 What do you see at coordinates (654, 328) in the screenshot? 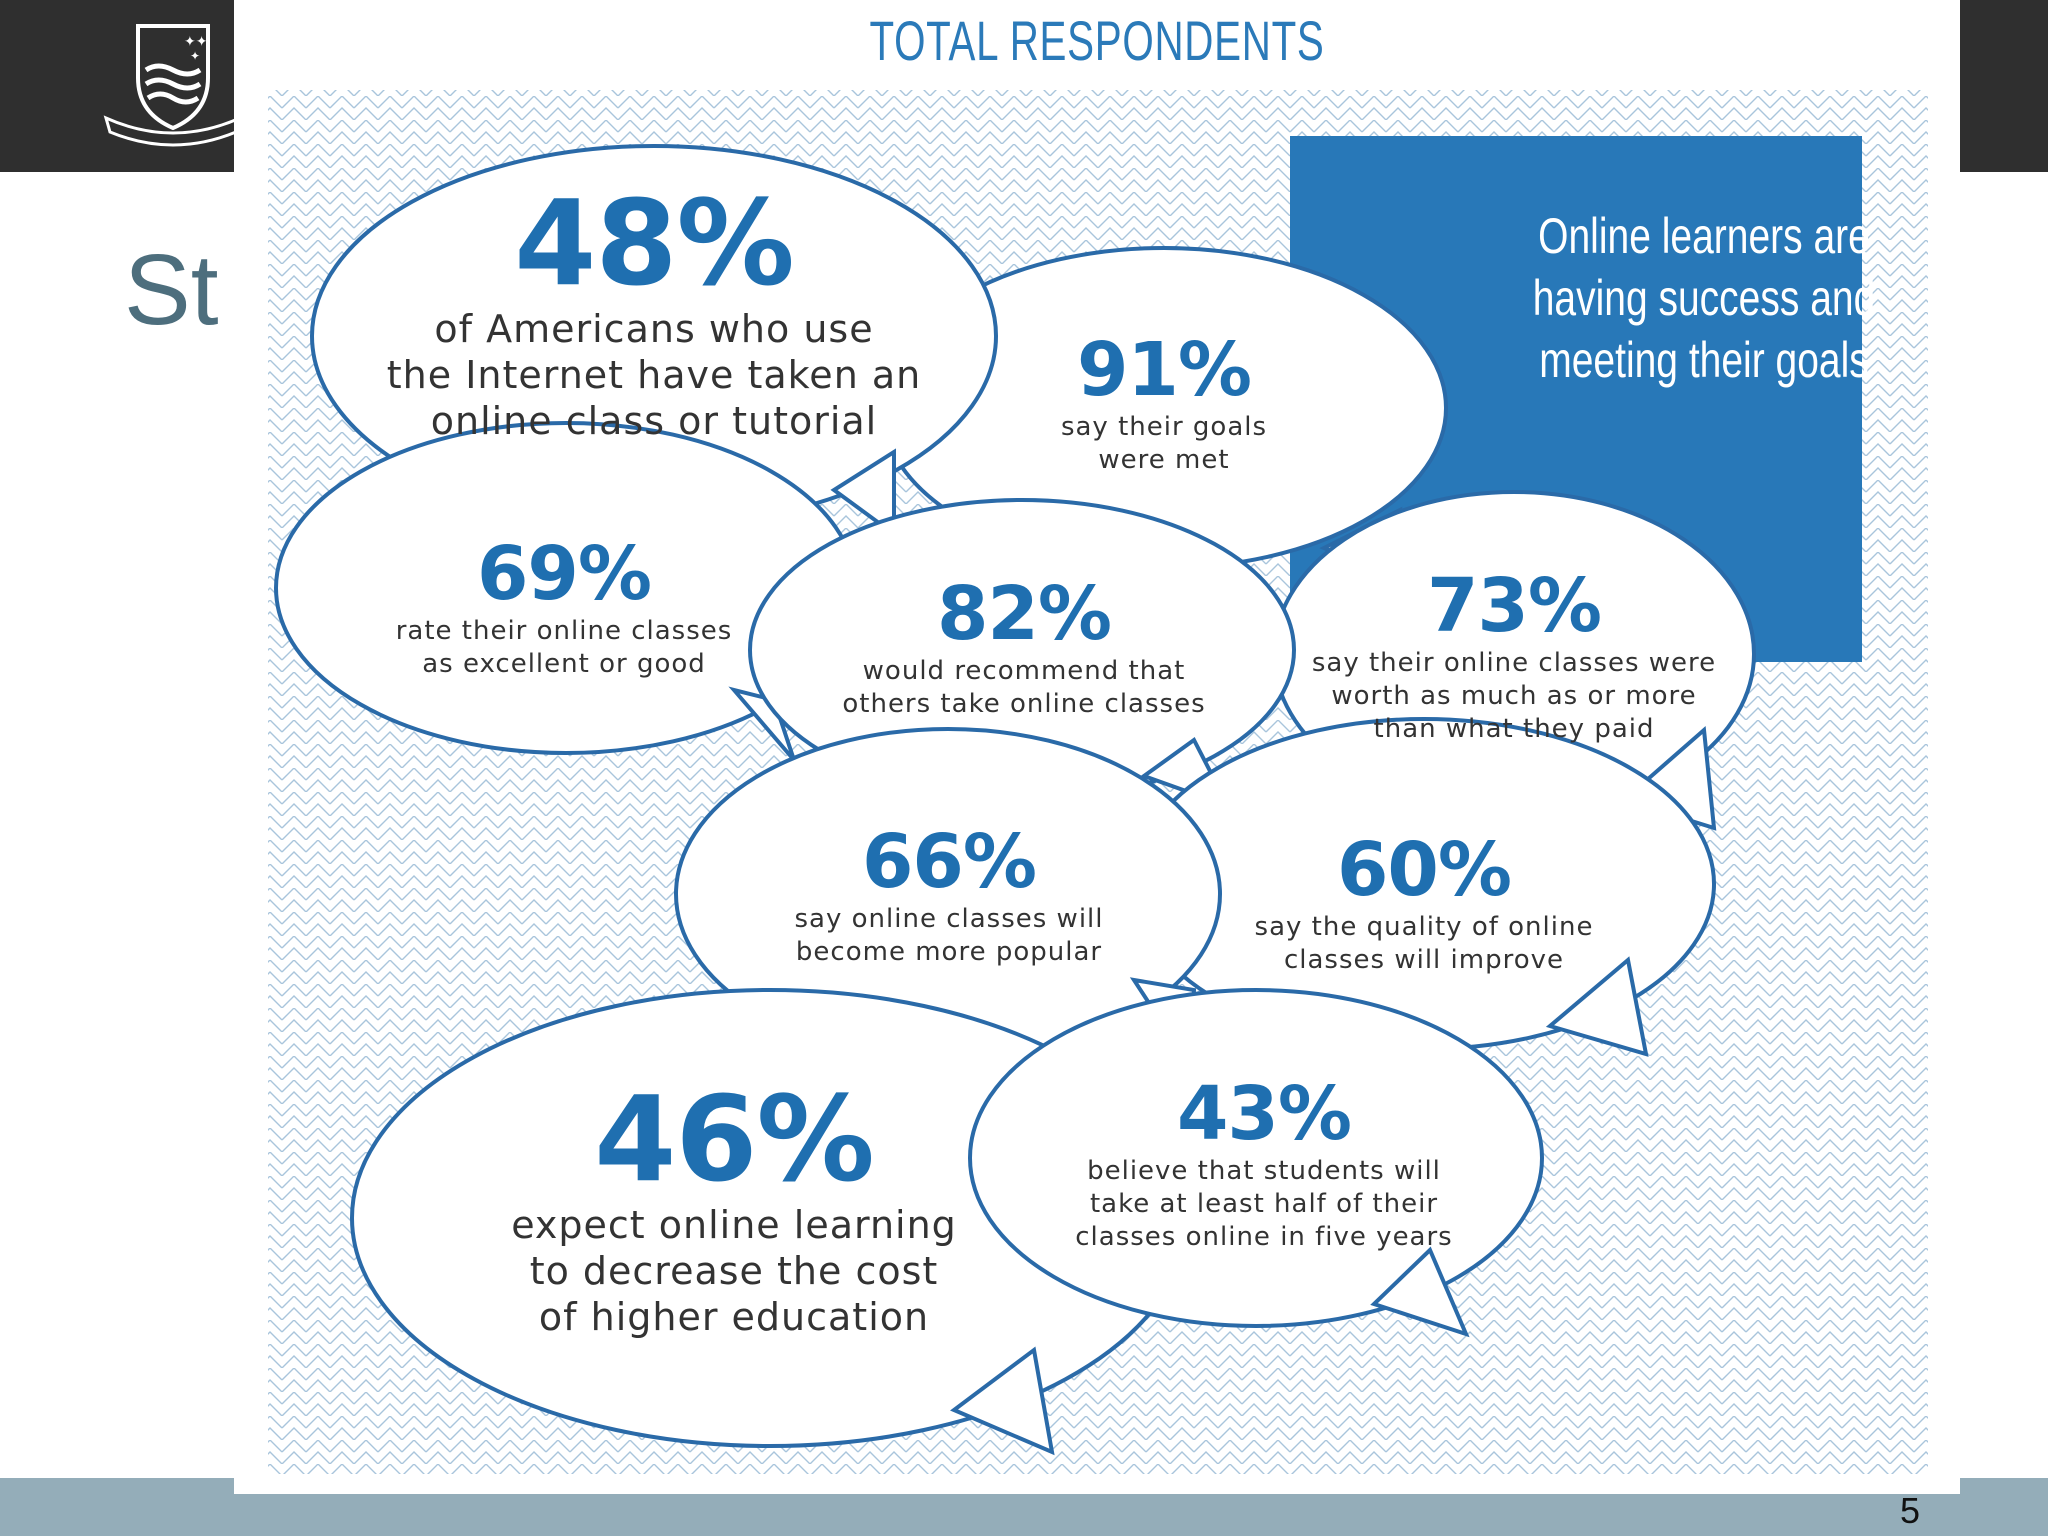
I see `stat-desc-line: of Americans who use` at bounding box center [654, 328].